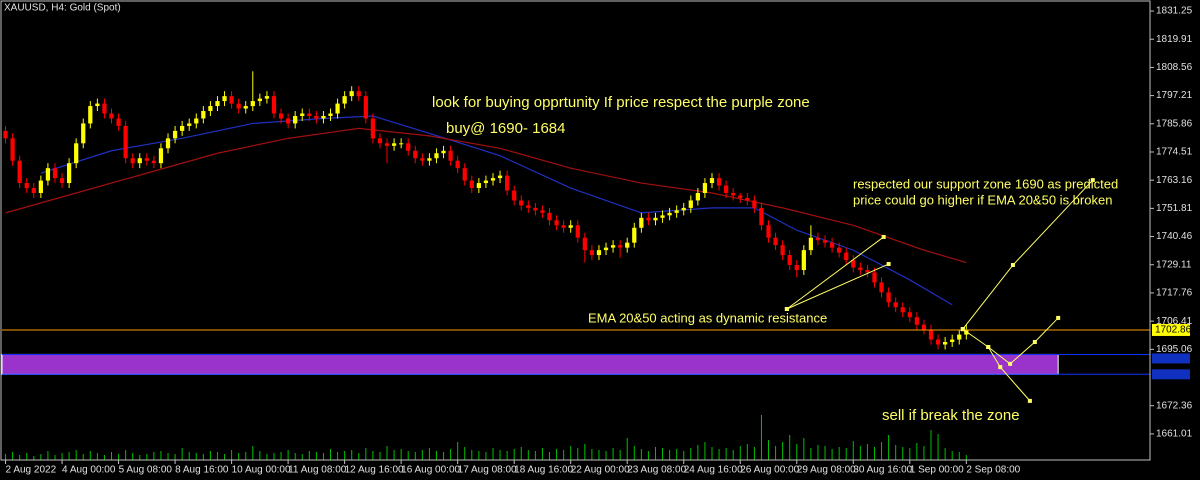 The image size is (1200, 480). Describe the element at coordinates (937, 470) in the screenshot. I see `x-tick-label: 1 Sep 00:00` at that location.